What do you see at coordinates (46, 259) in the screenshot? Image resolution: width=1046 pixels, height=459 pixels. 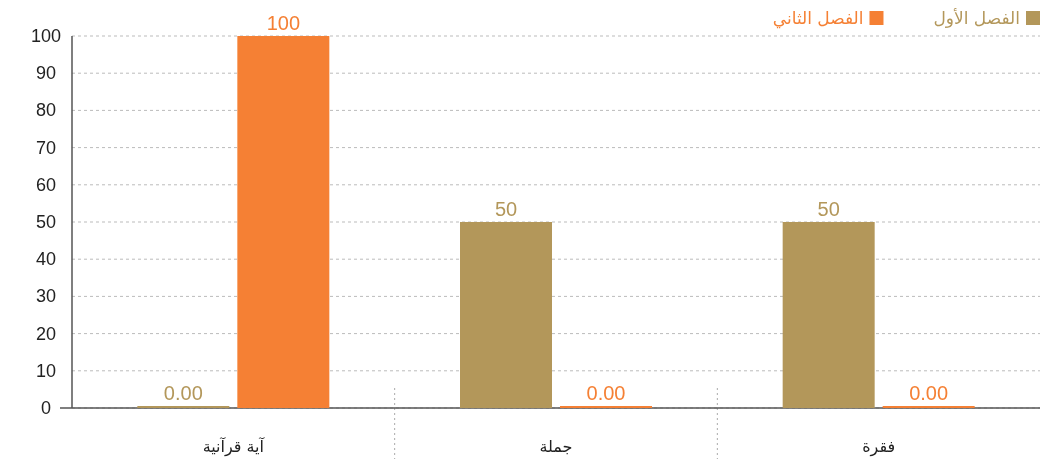 I see `y-tick-label: 40` at bounding box center [46, 259].